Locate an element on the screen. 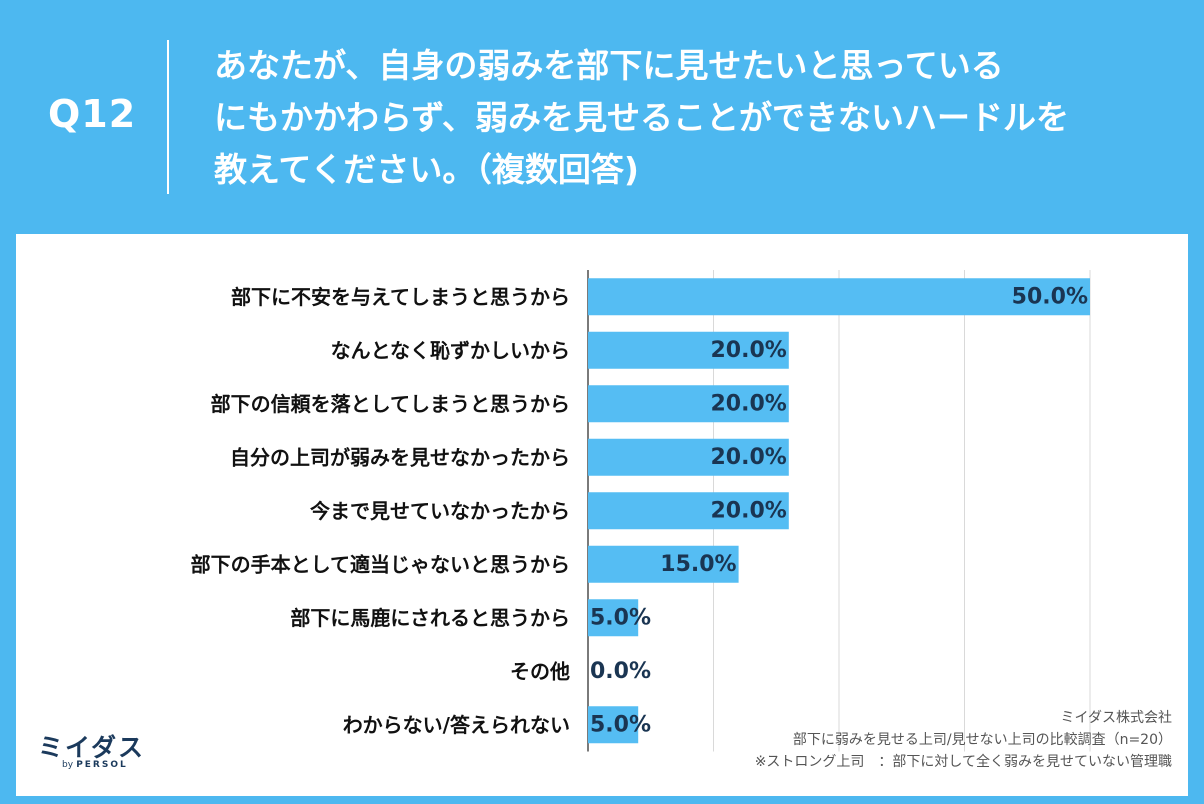  source-footnote: ※ストロング上司 ：部下に対して全く弱みを見せていない管理職 is located at coordinates (963, 762).